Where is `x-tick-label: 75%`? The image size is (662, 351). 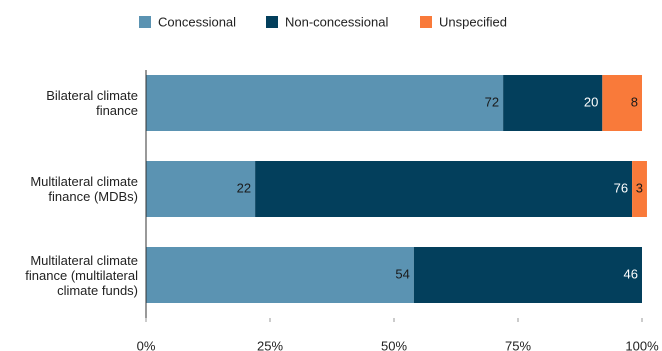 x-tick-label: 75% is located at coordinates (518, 344).